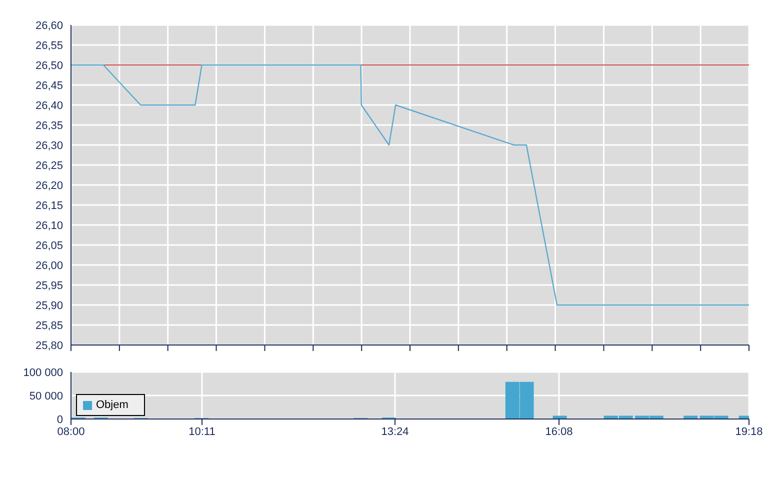  Describe the element at coordinates (43, 372) in the screenshot. I see `y-tick-label: 100 000` at that location.